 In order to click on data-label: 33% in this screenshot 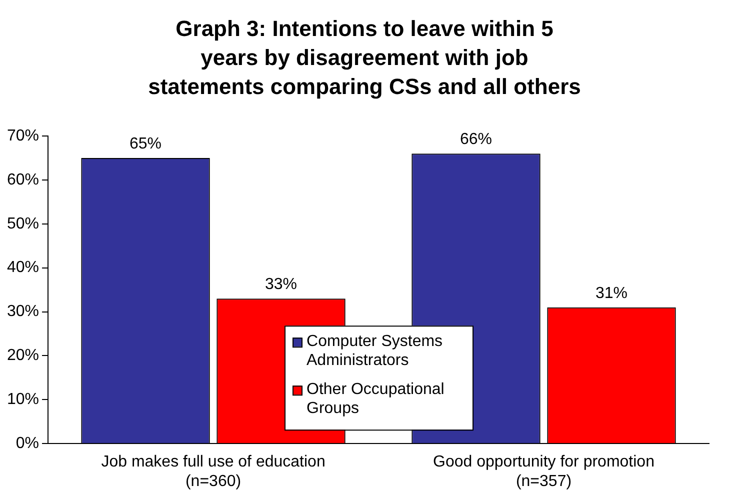, I will do `click(281, 284)`.